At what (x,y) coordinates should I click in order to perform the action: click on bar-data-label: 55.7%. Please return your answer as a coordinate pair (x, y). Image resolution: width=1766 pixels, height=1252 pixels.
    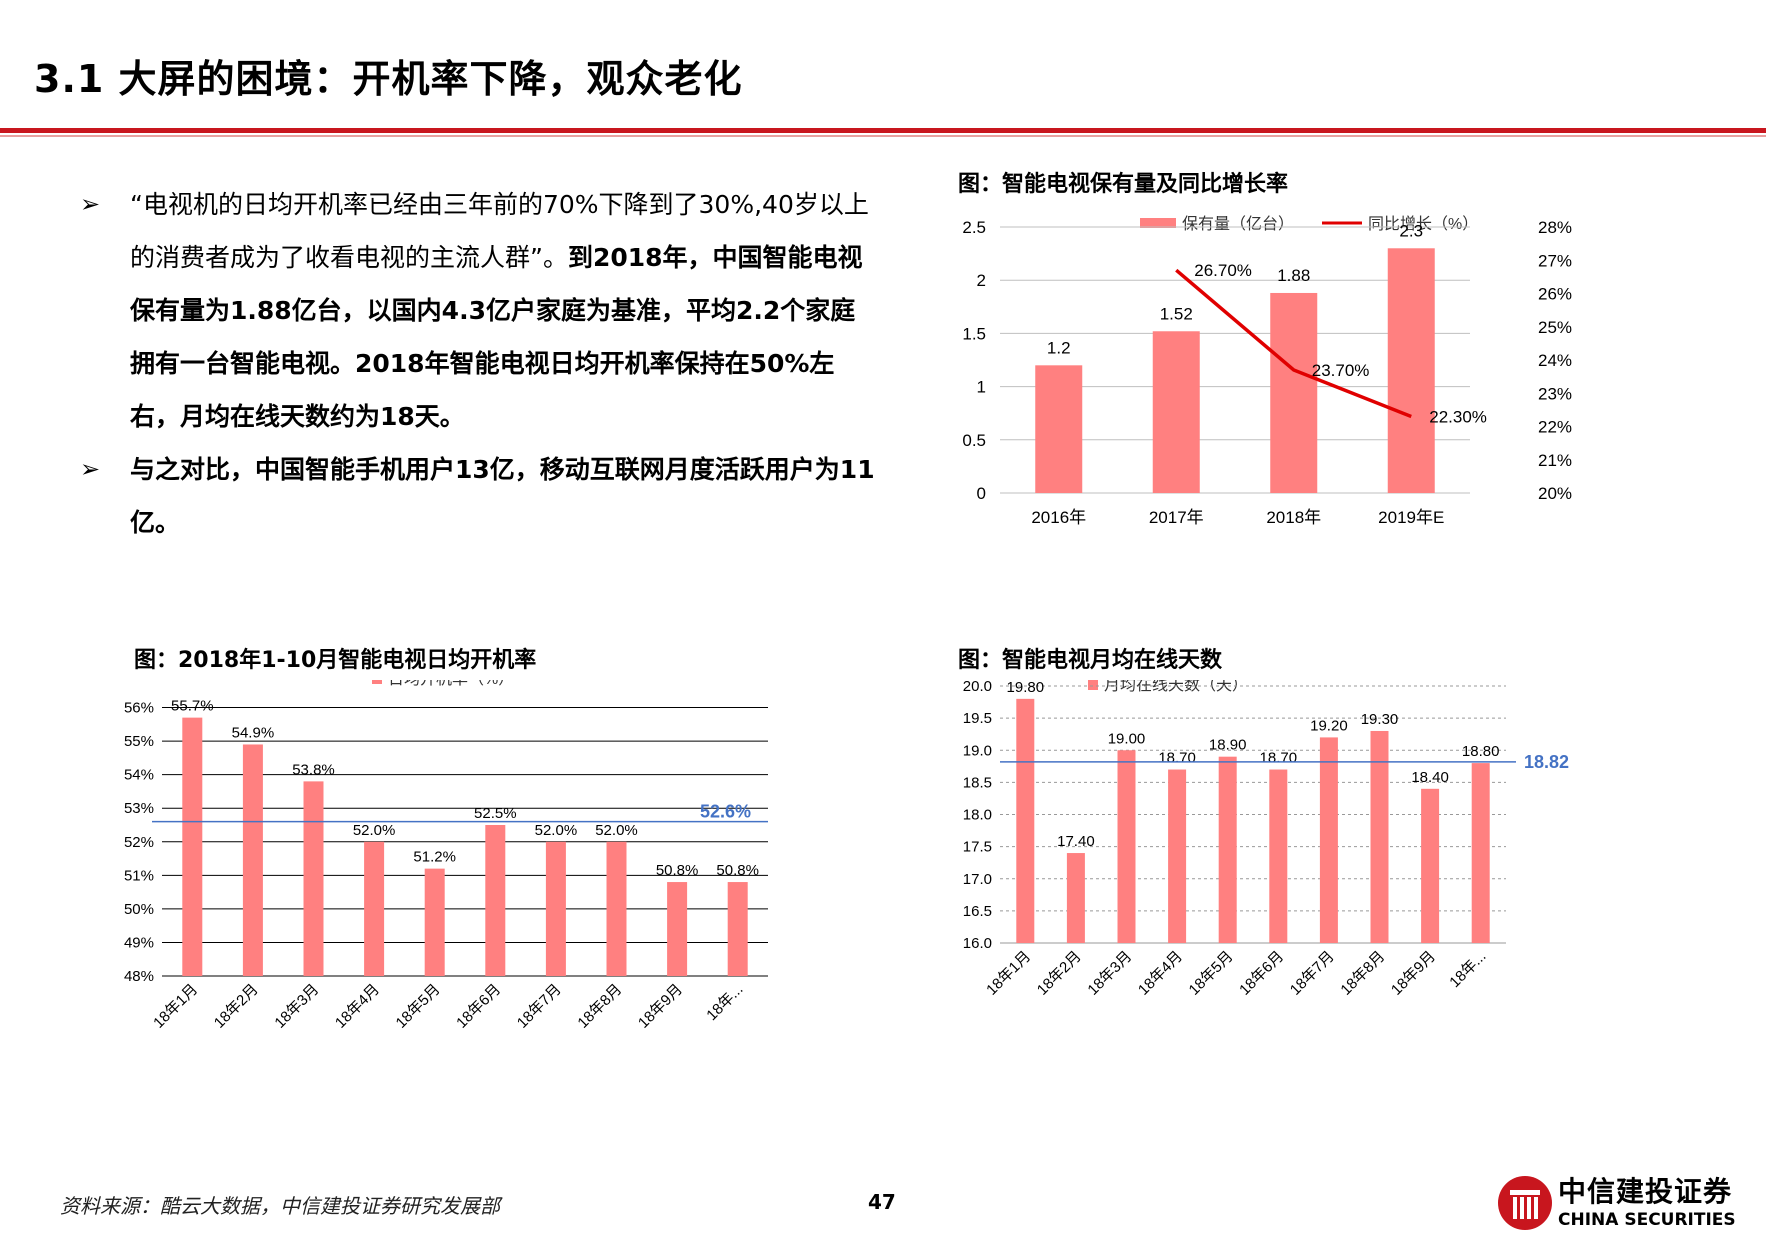
    Looking at the image, I should click on (192, 706).